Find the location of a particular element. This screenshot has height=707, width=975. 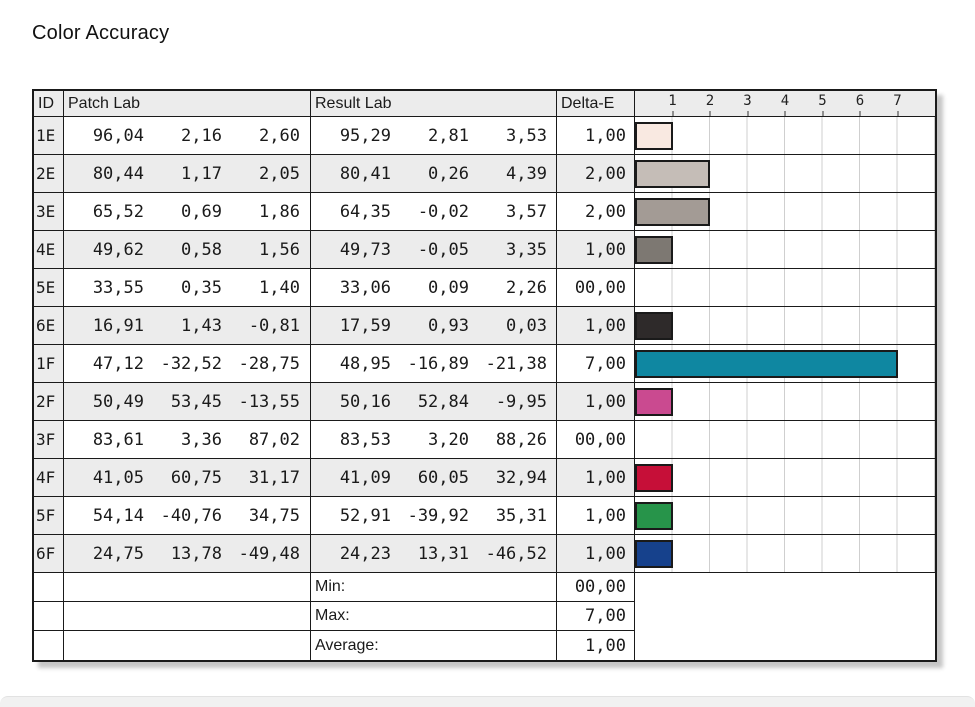

lab-b-value: -13,55 is located at coordinates (269, 401).